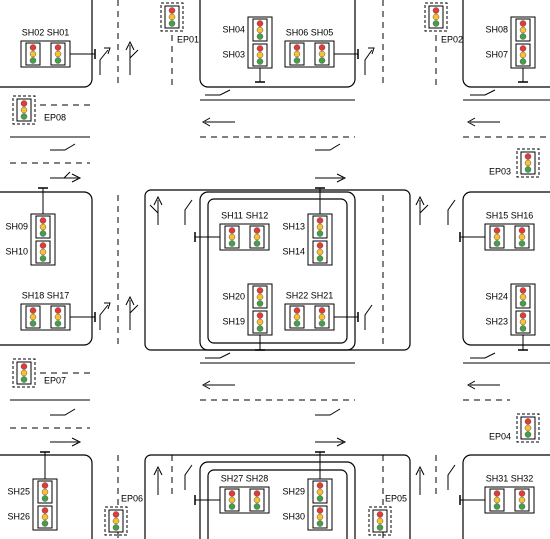  I want to click on signal-group: SH06 SH05, so click(321, 47).